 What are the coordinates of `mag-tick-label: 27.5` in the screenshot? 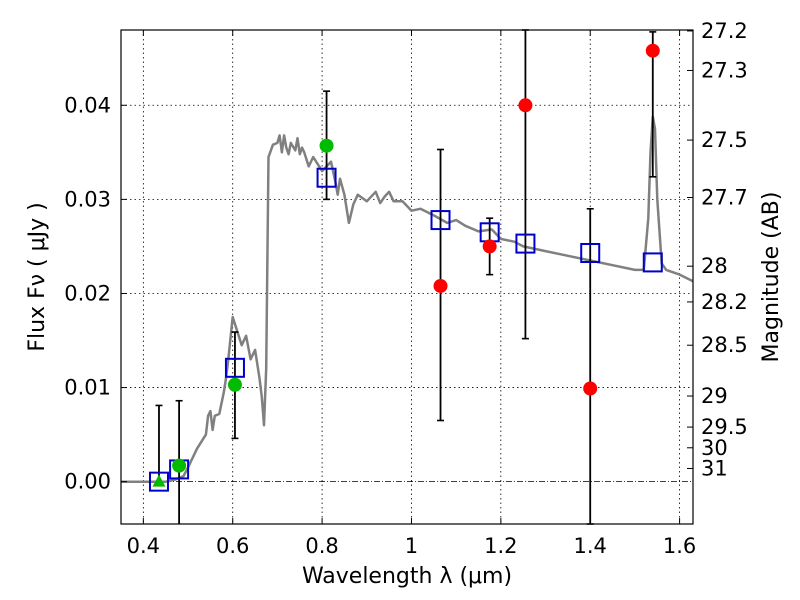 It's located at (724, 140).